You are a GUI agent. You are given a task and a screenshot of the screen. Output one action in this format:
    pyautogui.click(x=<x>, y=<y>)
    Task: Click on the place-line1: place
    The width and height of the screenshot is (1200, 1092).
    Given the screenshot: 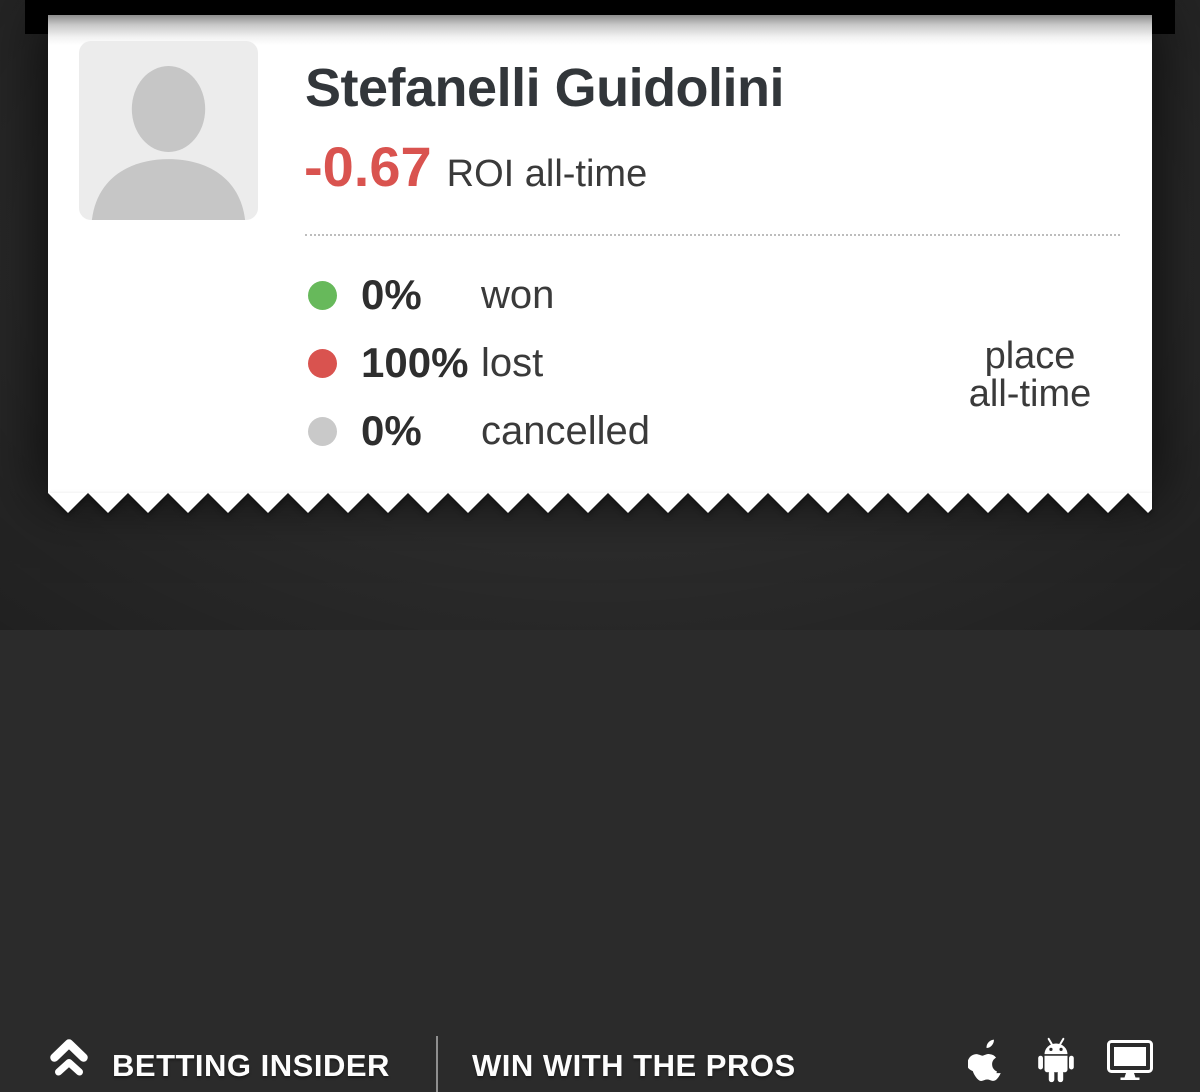 What is the action you would take?
    pyautogui.click(x=1030, y=356)
    